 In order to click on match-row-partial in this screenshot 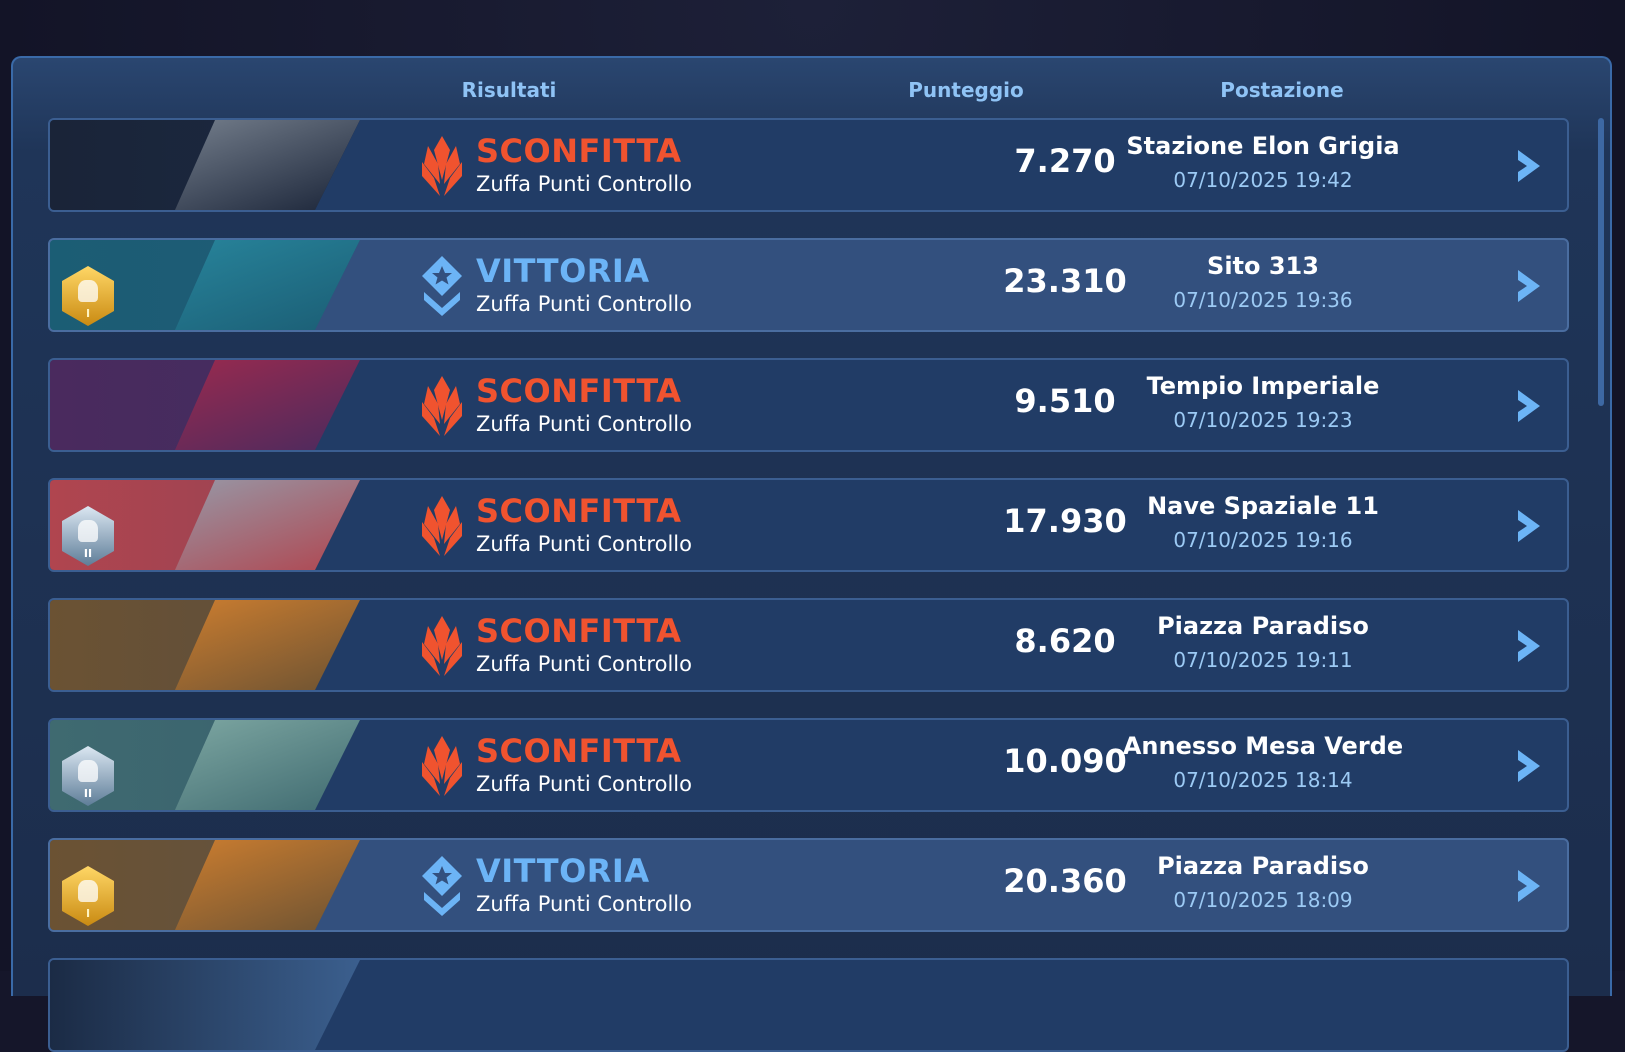, I will do `click(808, 1005)`.